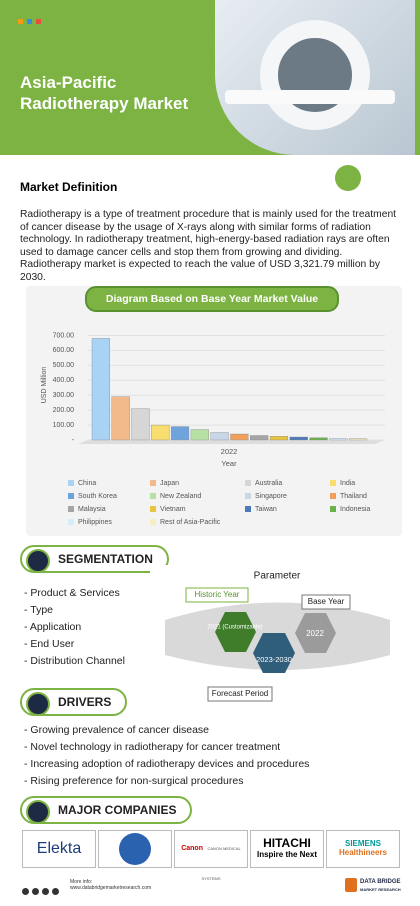 This screenshot has width=420, height=906. What do you see at coordinates (380, 886) in the screenshot?
I see `brand: DATA BRIDGE MARKET RESEARCH` at bounding box center [380, 886].